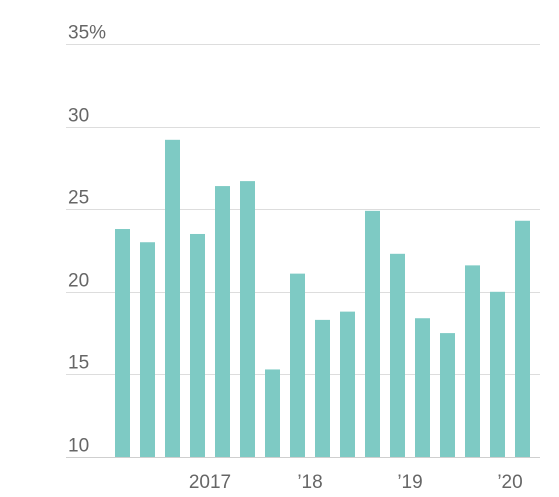  I want to click on y-axis-tick-labels: 35% 30 25 20 15 10, so click(87, 240).